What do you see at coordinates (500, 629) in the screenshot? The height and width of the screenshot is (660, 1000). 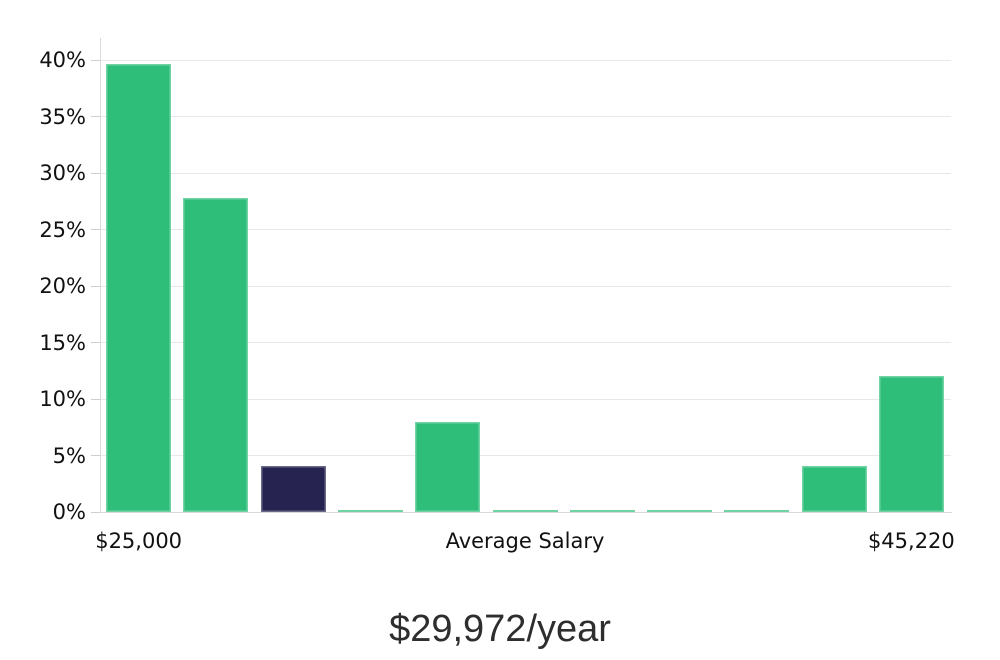 I see `average-salary-title: $29,972/year` at bounding box center [500, 629].